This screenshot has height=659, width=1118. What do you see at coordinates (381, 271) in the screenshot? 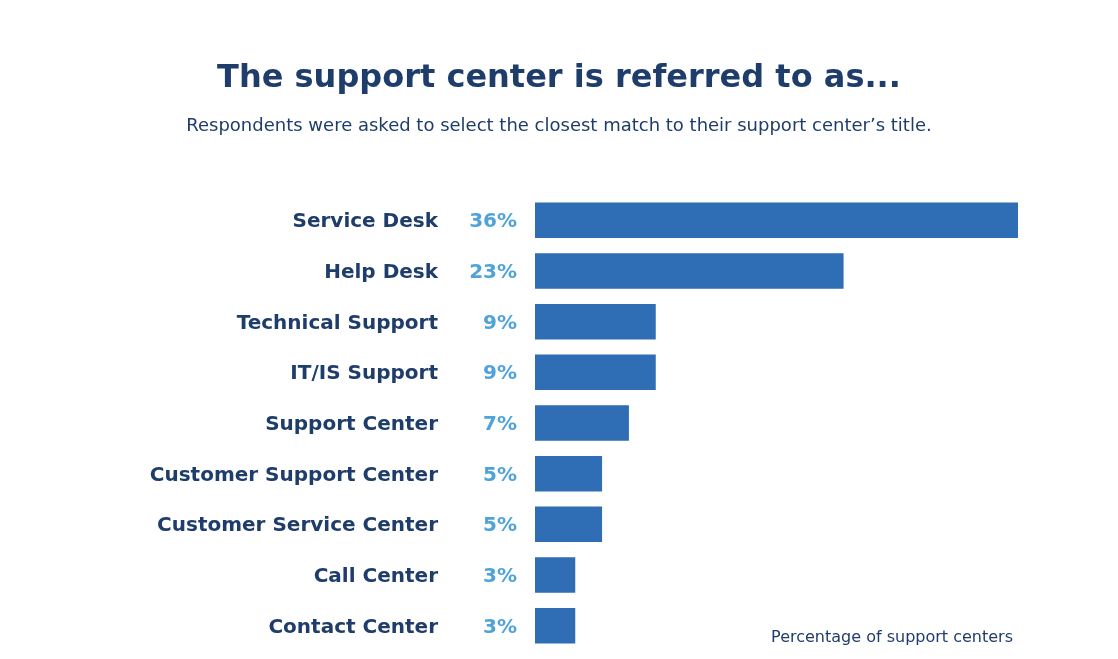
I see `y-tick-label: Help Desk` at bounding box center [381, 271].